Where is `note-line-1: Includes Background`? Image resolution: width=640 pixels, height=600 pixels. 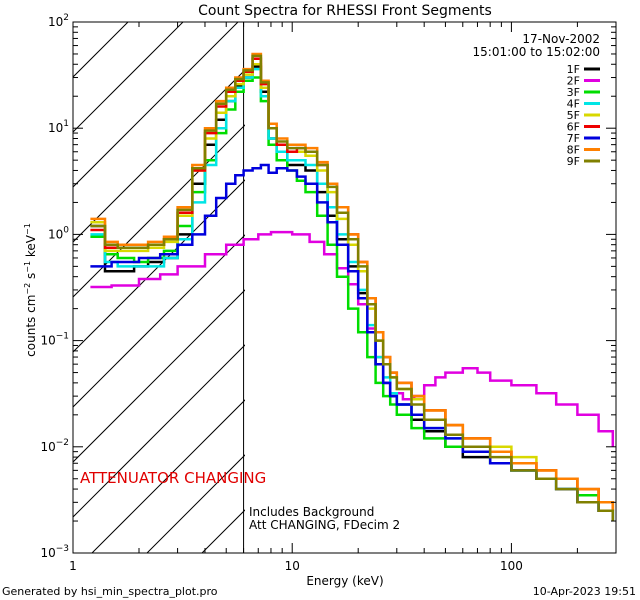 note-line-1: Includes Background is located at coordinates (311, 512).